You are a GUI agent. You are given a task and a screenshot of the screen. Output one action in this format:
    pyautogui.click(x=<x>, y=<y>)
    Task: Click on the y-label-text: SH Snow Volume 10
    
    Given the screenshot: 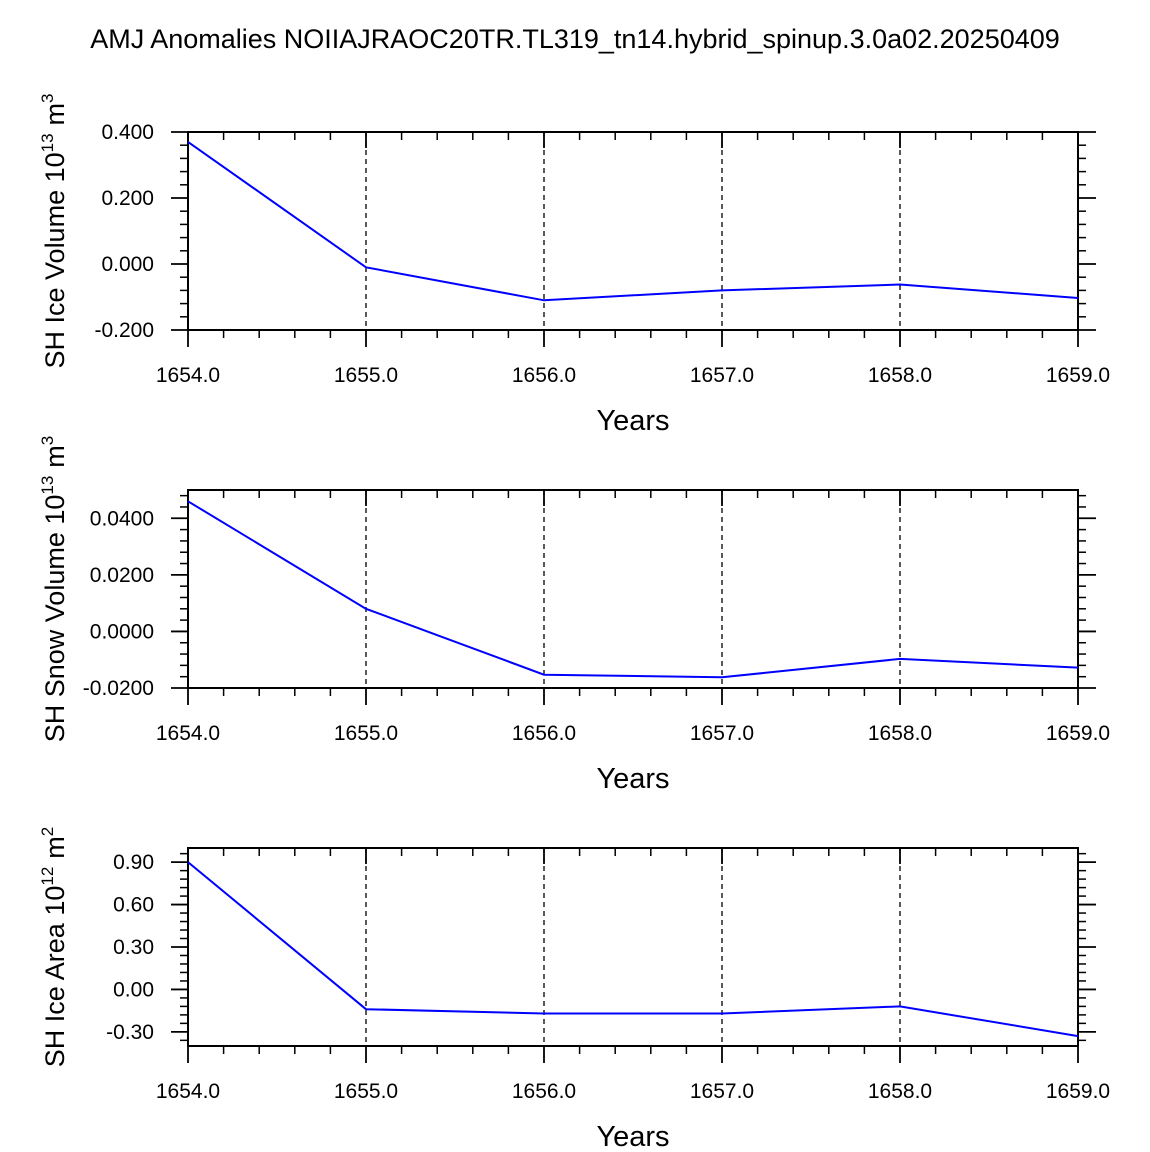 What is the action you would take?
    pyautogui.click(x=55, y=619)
    